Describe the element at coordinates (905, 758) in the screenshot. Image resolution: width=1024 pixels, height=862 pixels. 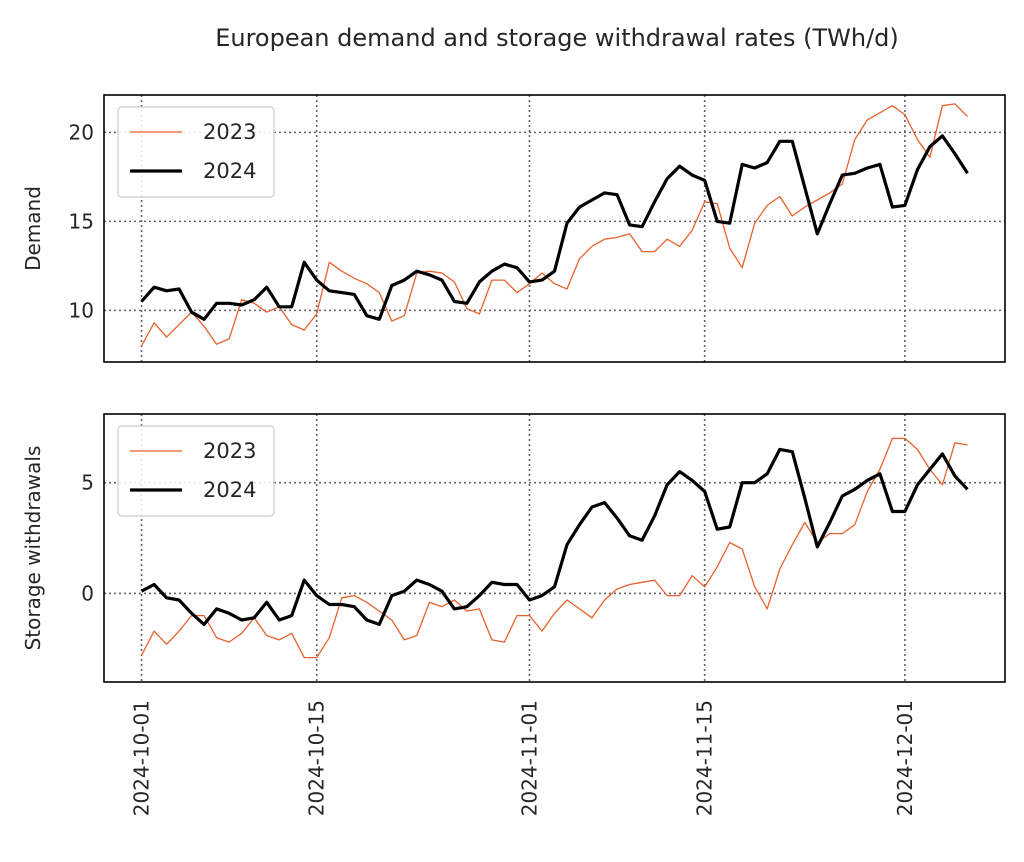
I see `x-tick-label: 2024-12-01` at that location.